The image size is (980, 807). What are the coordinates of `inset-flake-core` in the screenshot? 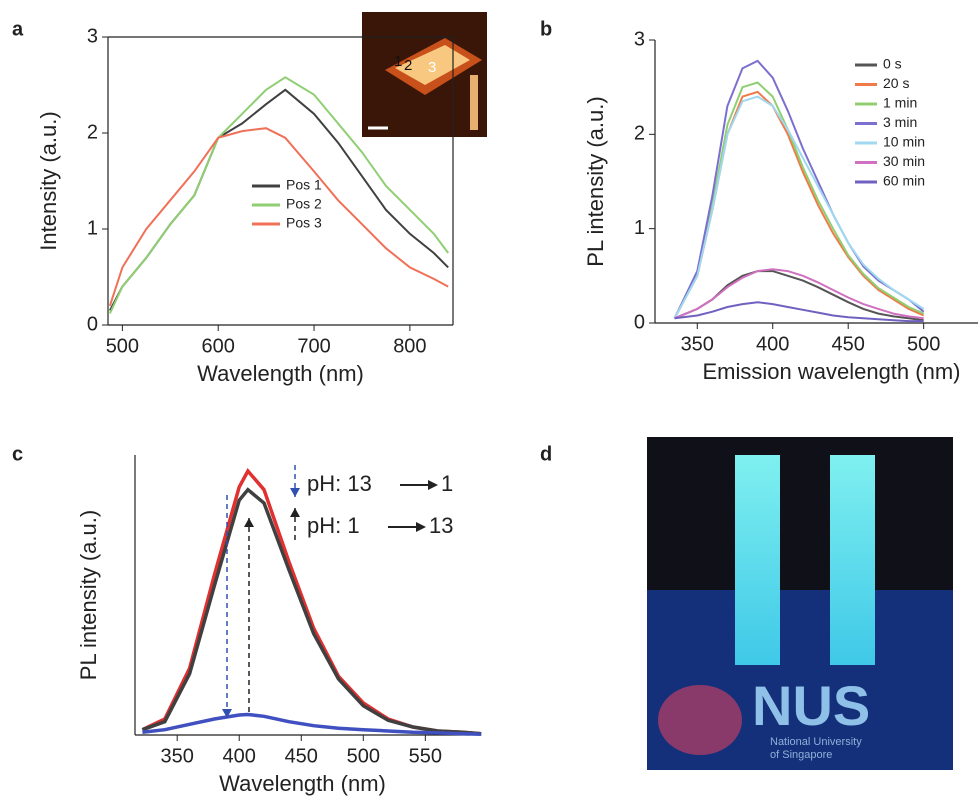 It's located at (432, 65).